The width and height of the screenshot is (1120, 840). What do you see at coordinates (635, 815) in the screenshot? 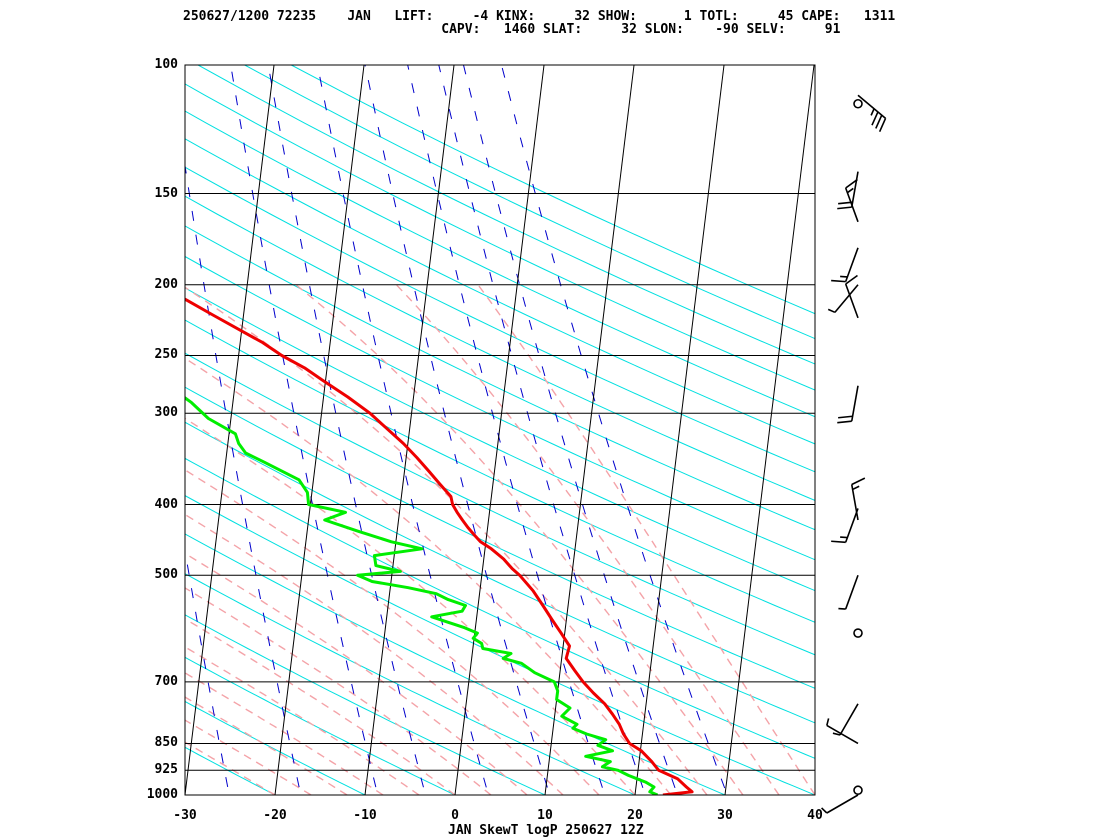
I see `temperature-tick-label: 20` at bounding box center [635, 815].